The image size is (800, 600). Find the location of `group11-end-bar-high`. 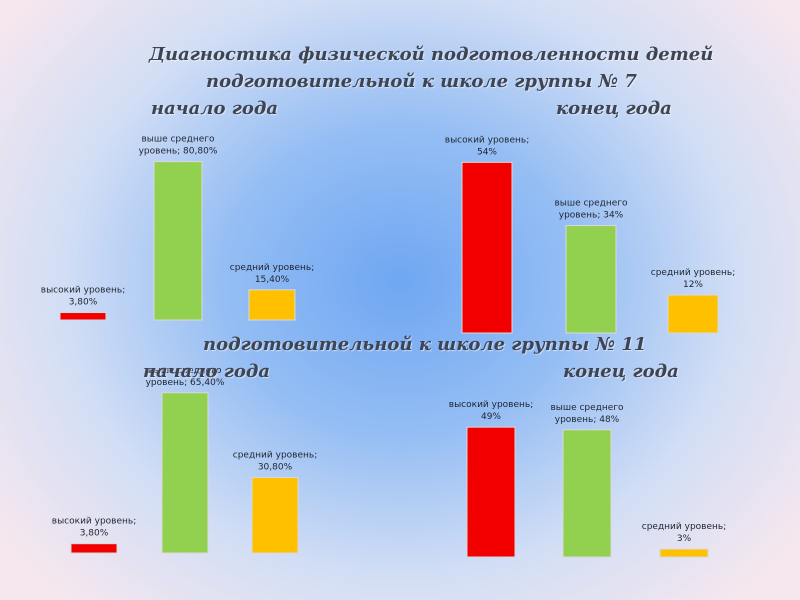

group11-end-bar-high is located at coordinates (491, 492).